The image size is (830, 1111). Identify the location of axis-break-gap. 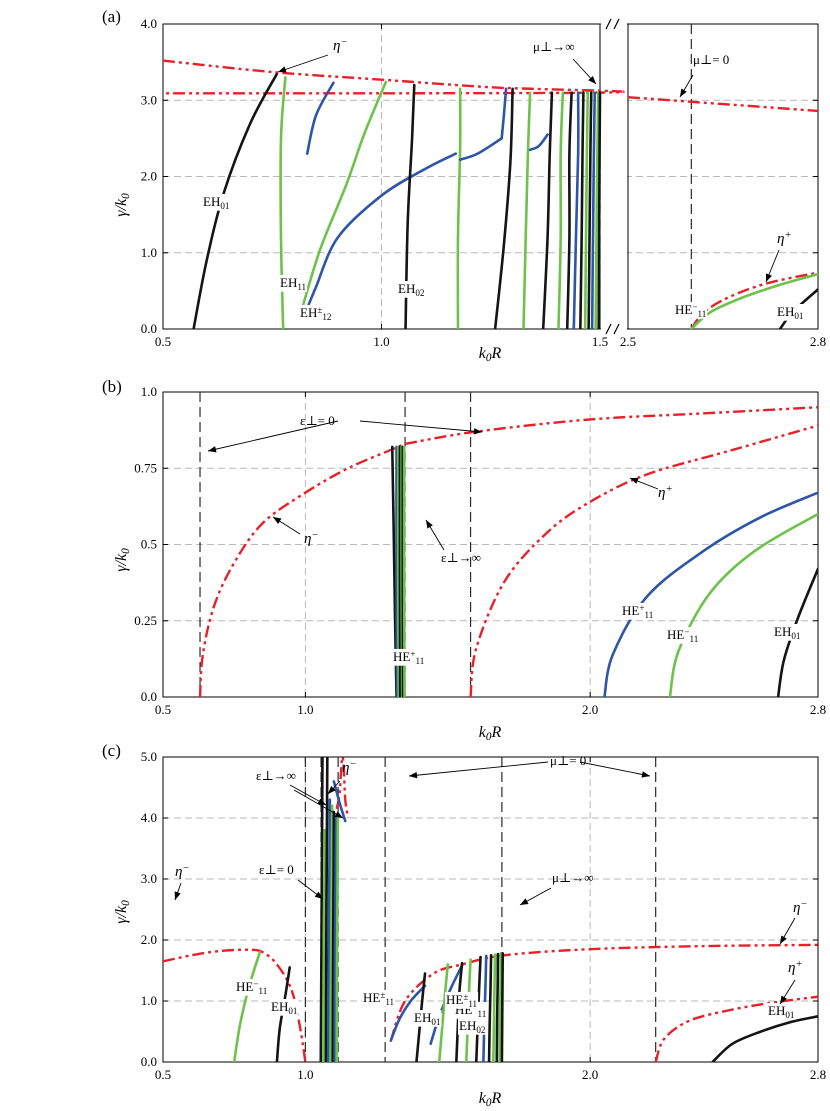
(614, 176).